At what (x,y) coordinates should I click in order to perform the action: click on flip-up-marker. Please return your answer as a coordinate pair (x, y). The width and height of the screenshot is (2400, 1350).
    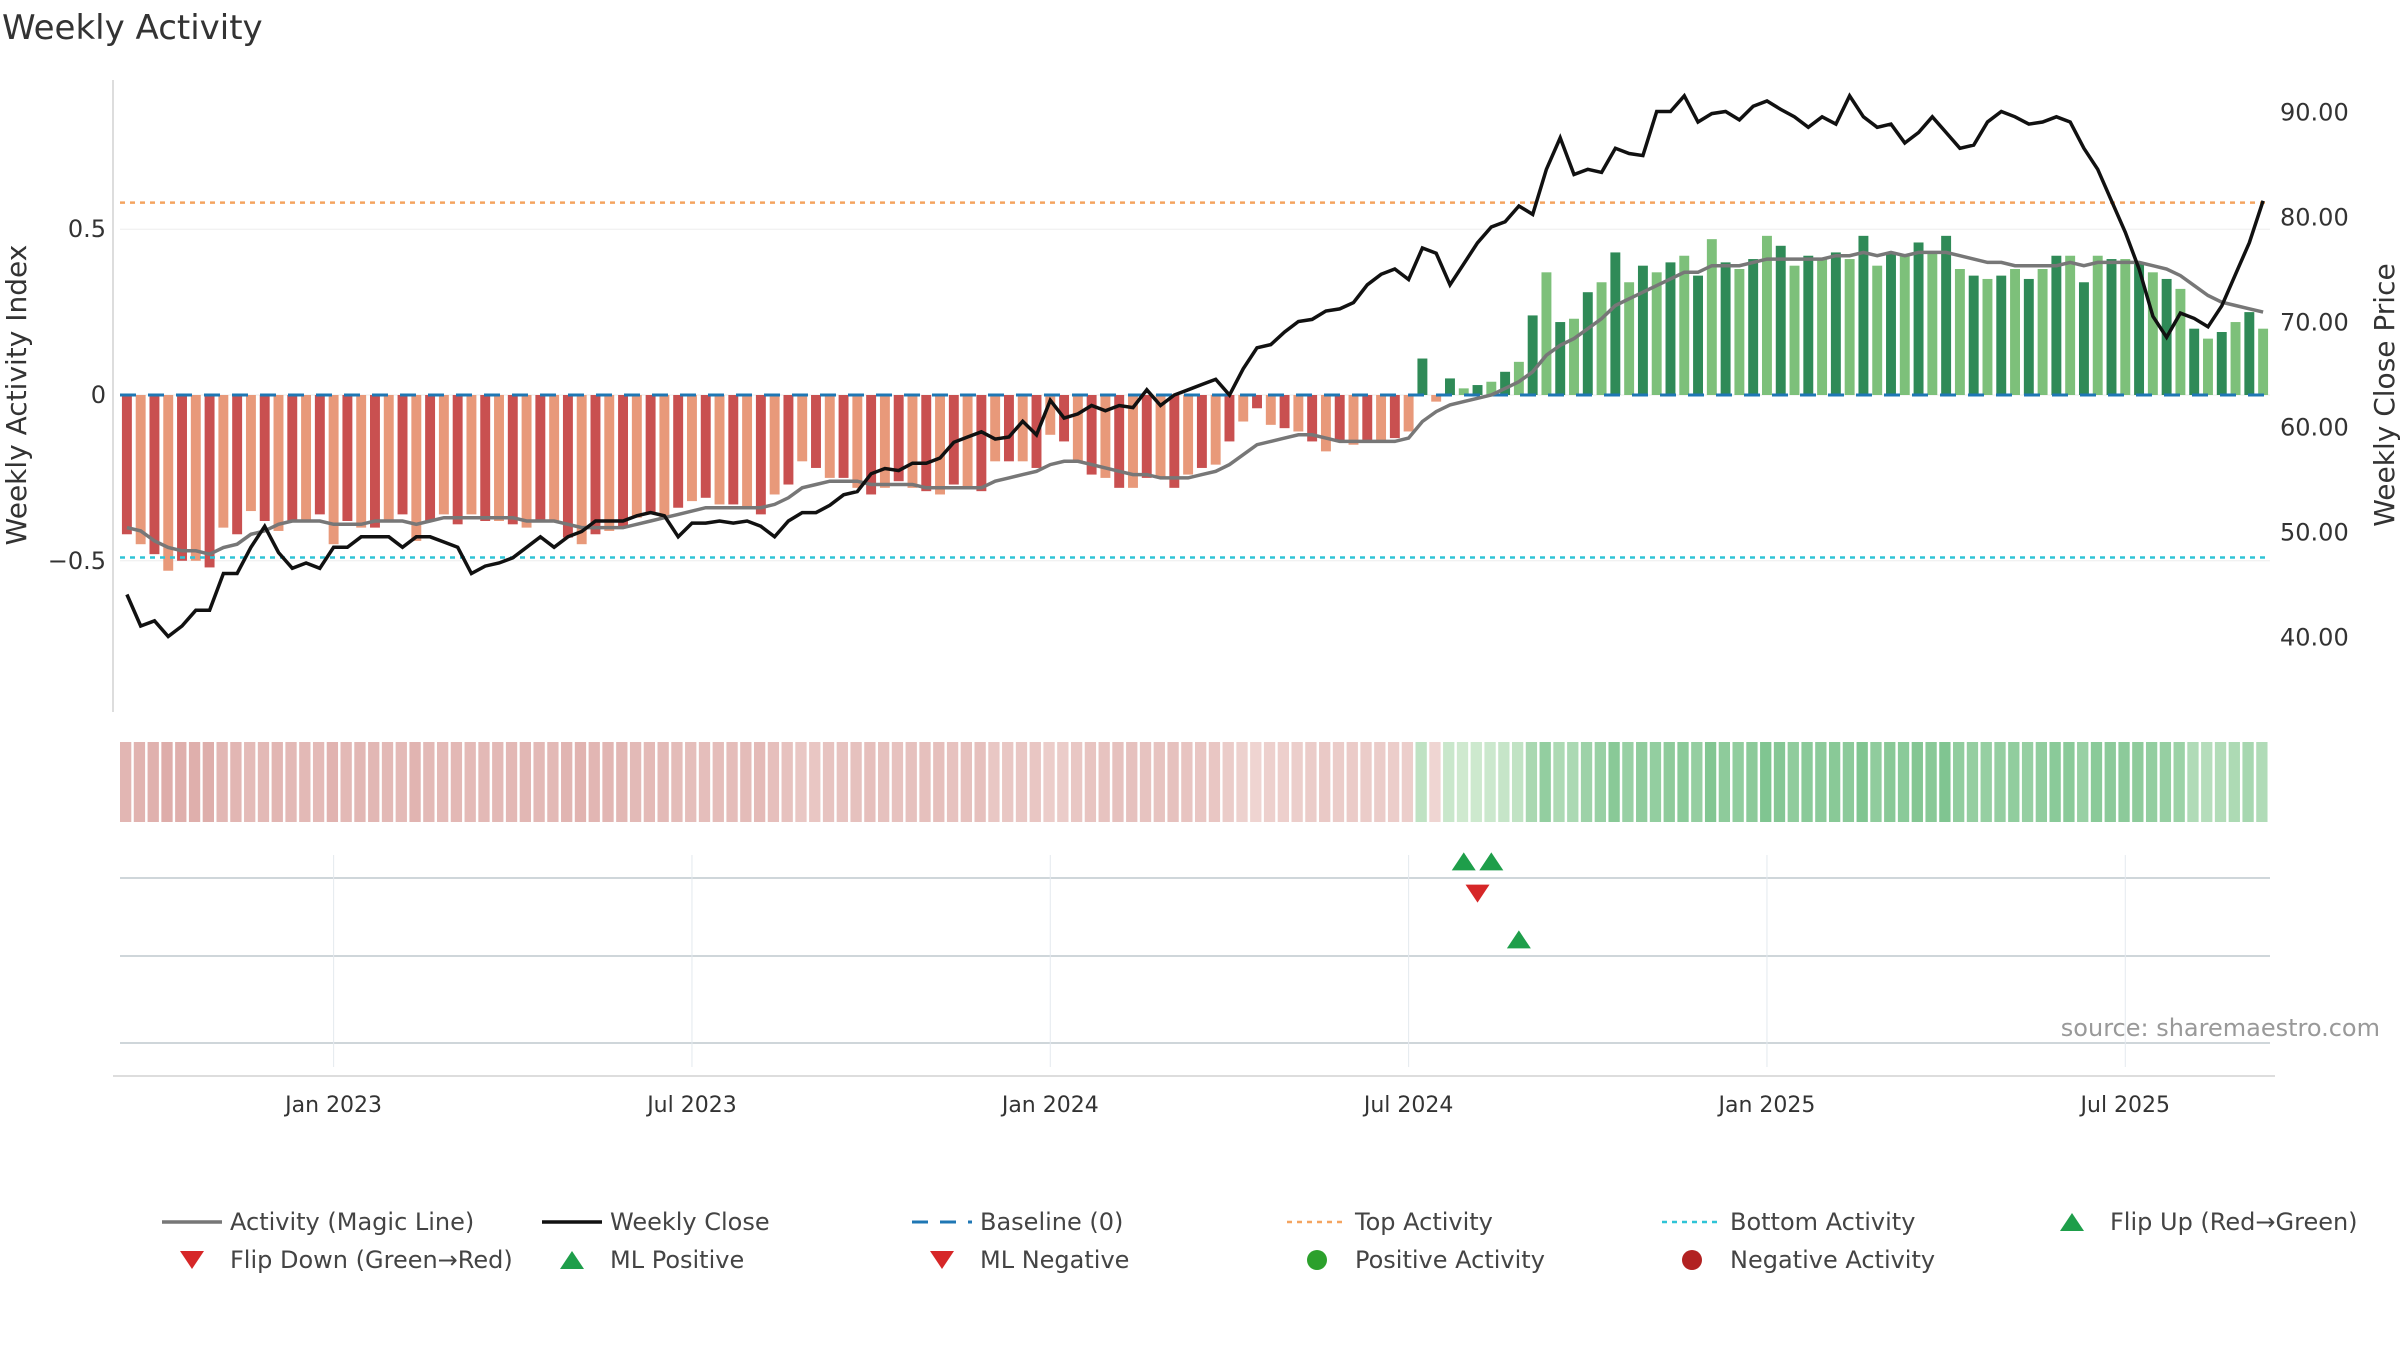
    Looking at the image, I should click on (1463, 861).